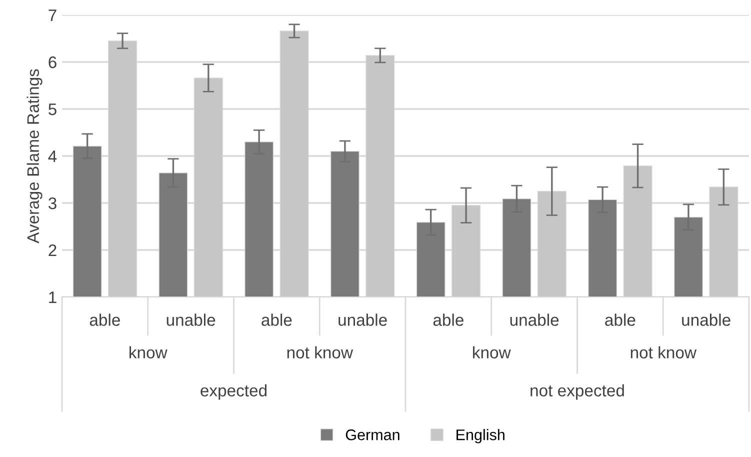 This screenshot has height=457, width=751. Describe the element at coordinates (52, 203) in the screenshot. I see `y-tick-label: 3` at that location.